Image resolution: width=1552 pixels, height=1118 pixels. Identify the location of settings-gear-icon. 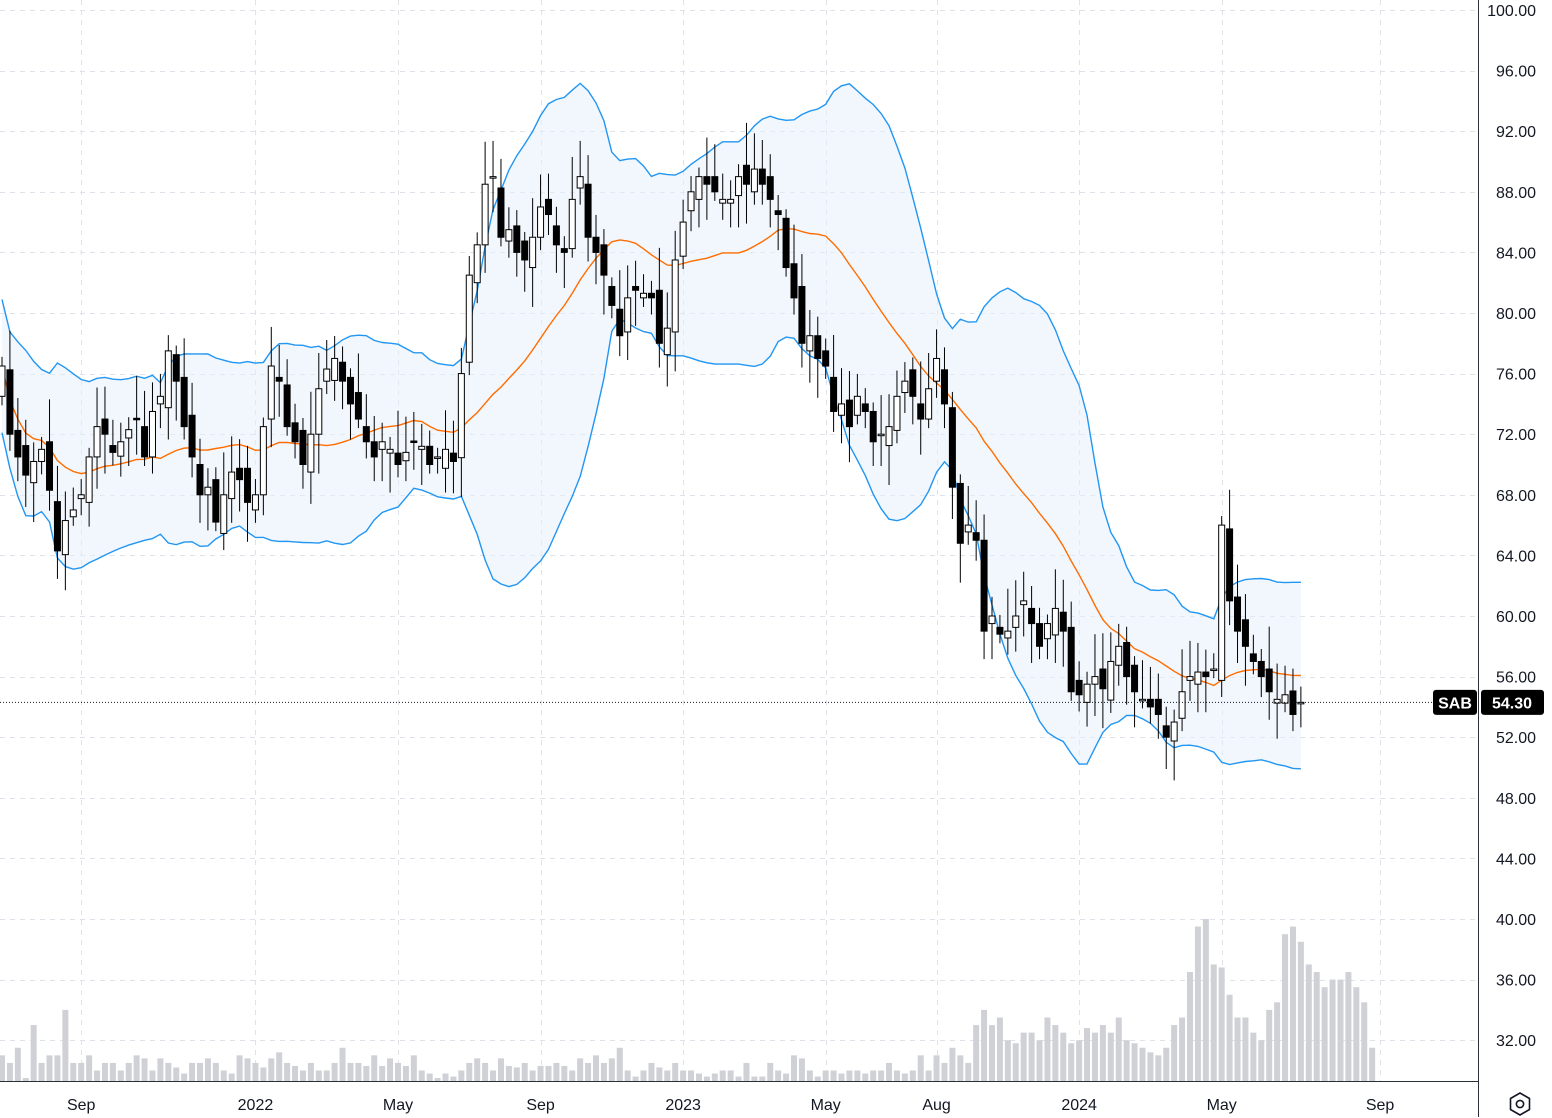
(1520, 1104).